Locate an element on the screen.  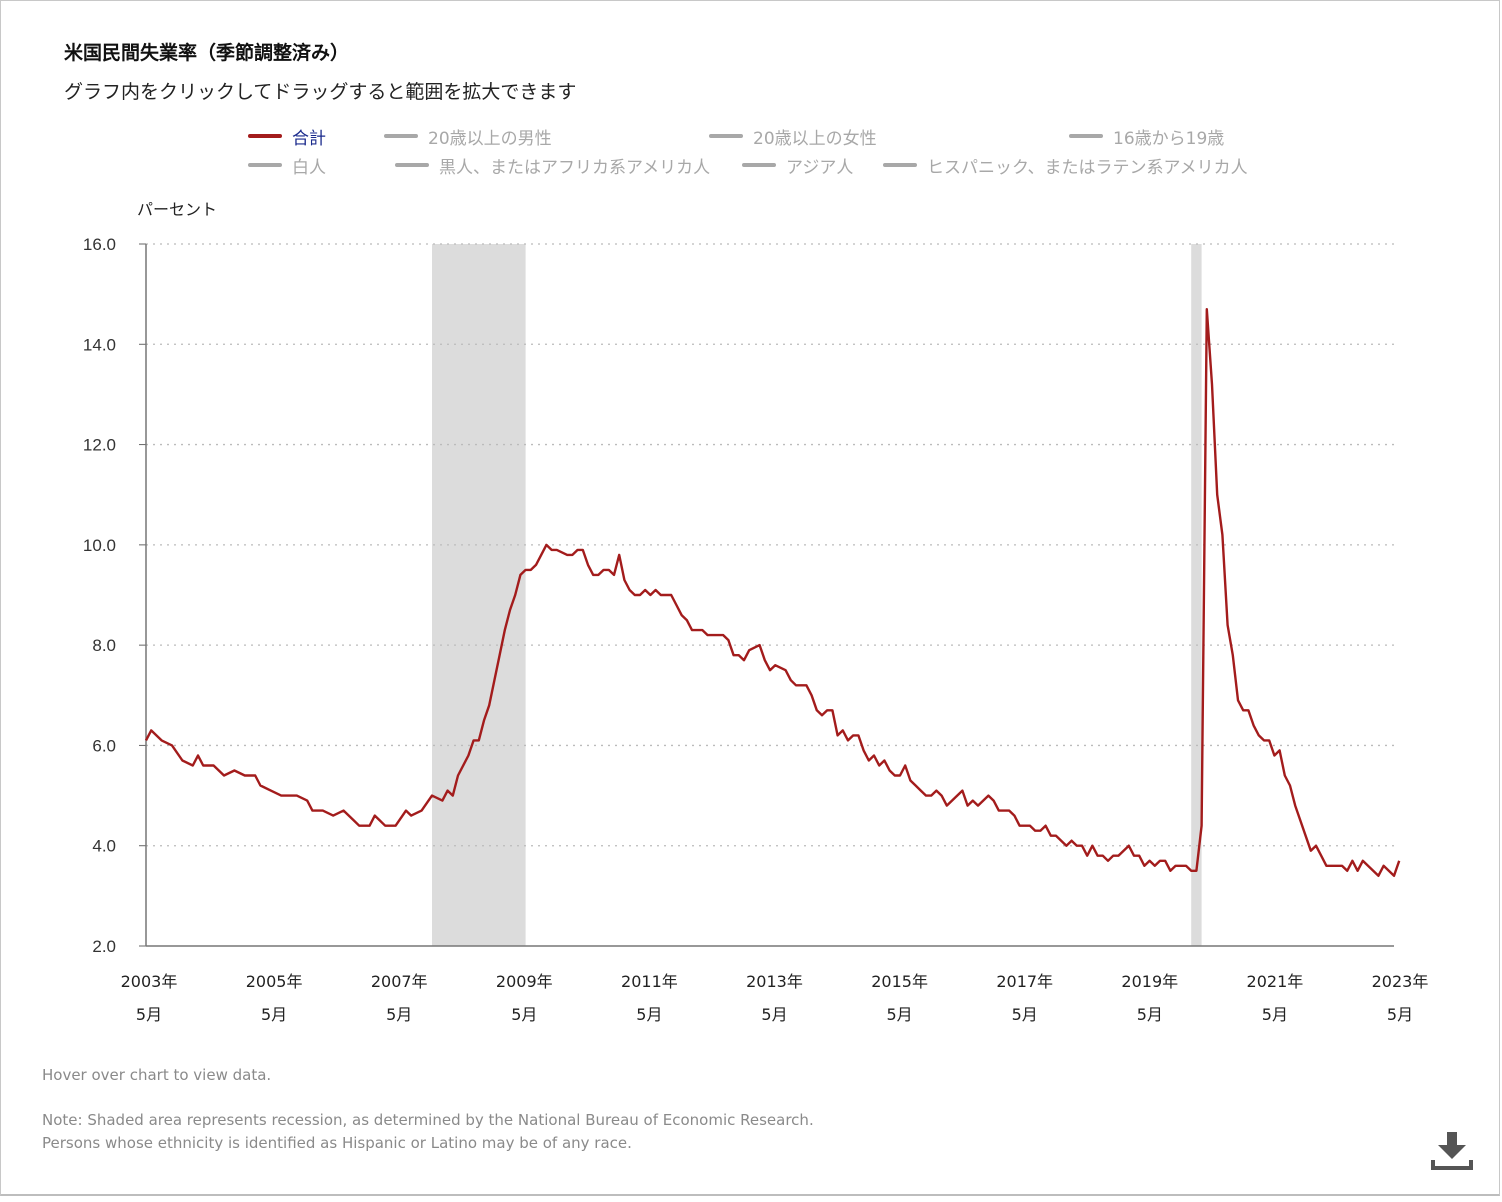
y-tick-label: 2.0 is located at coordinates (104, 946).